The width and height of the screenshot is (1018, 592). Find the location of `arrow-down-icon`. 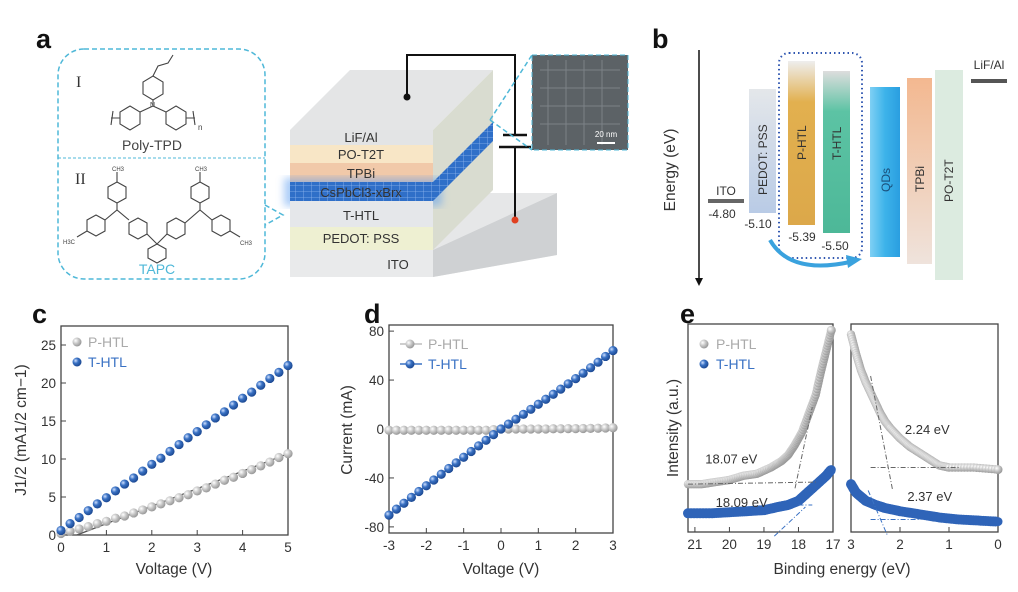

arrow-down-icon is located at coordinates (699, 282).